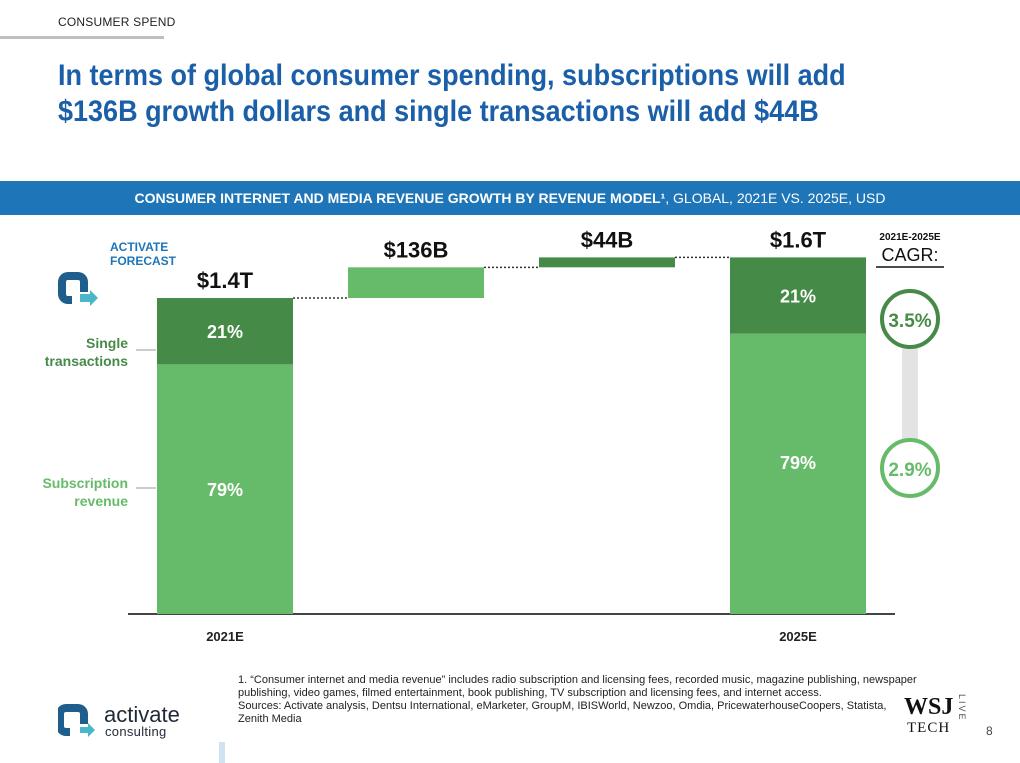 Image resolution: width=1020 pixels, height=763 pixels. What do you see at coordinates (416, 249) in the screenshot?
I see `bar-label-subscription-growth: $136B` at bounding box center [416, 249].